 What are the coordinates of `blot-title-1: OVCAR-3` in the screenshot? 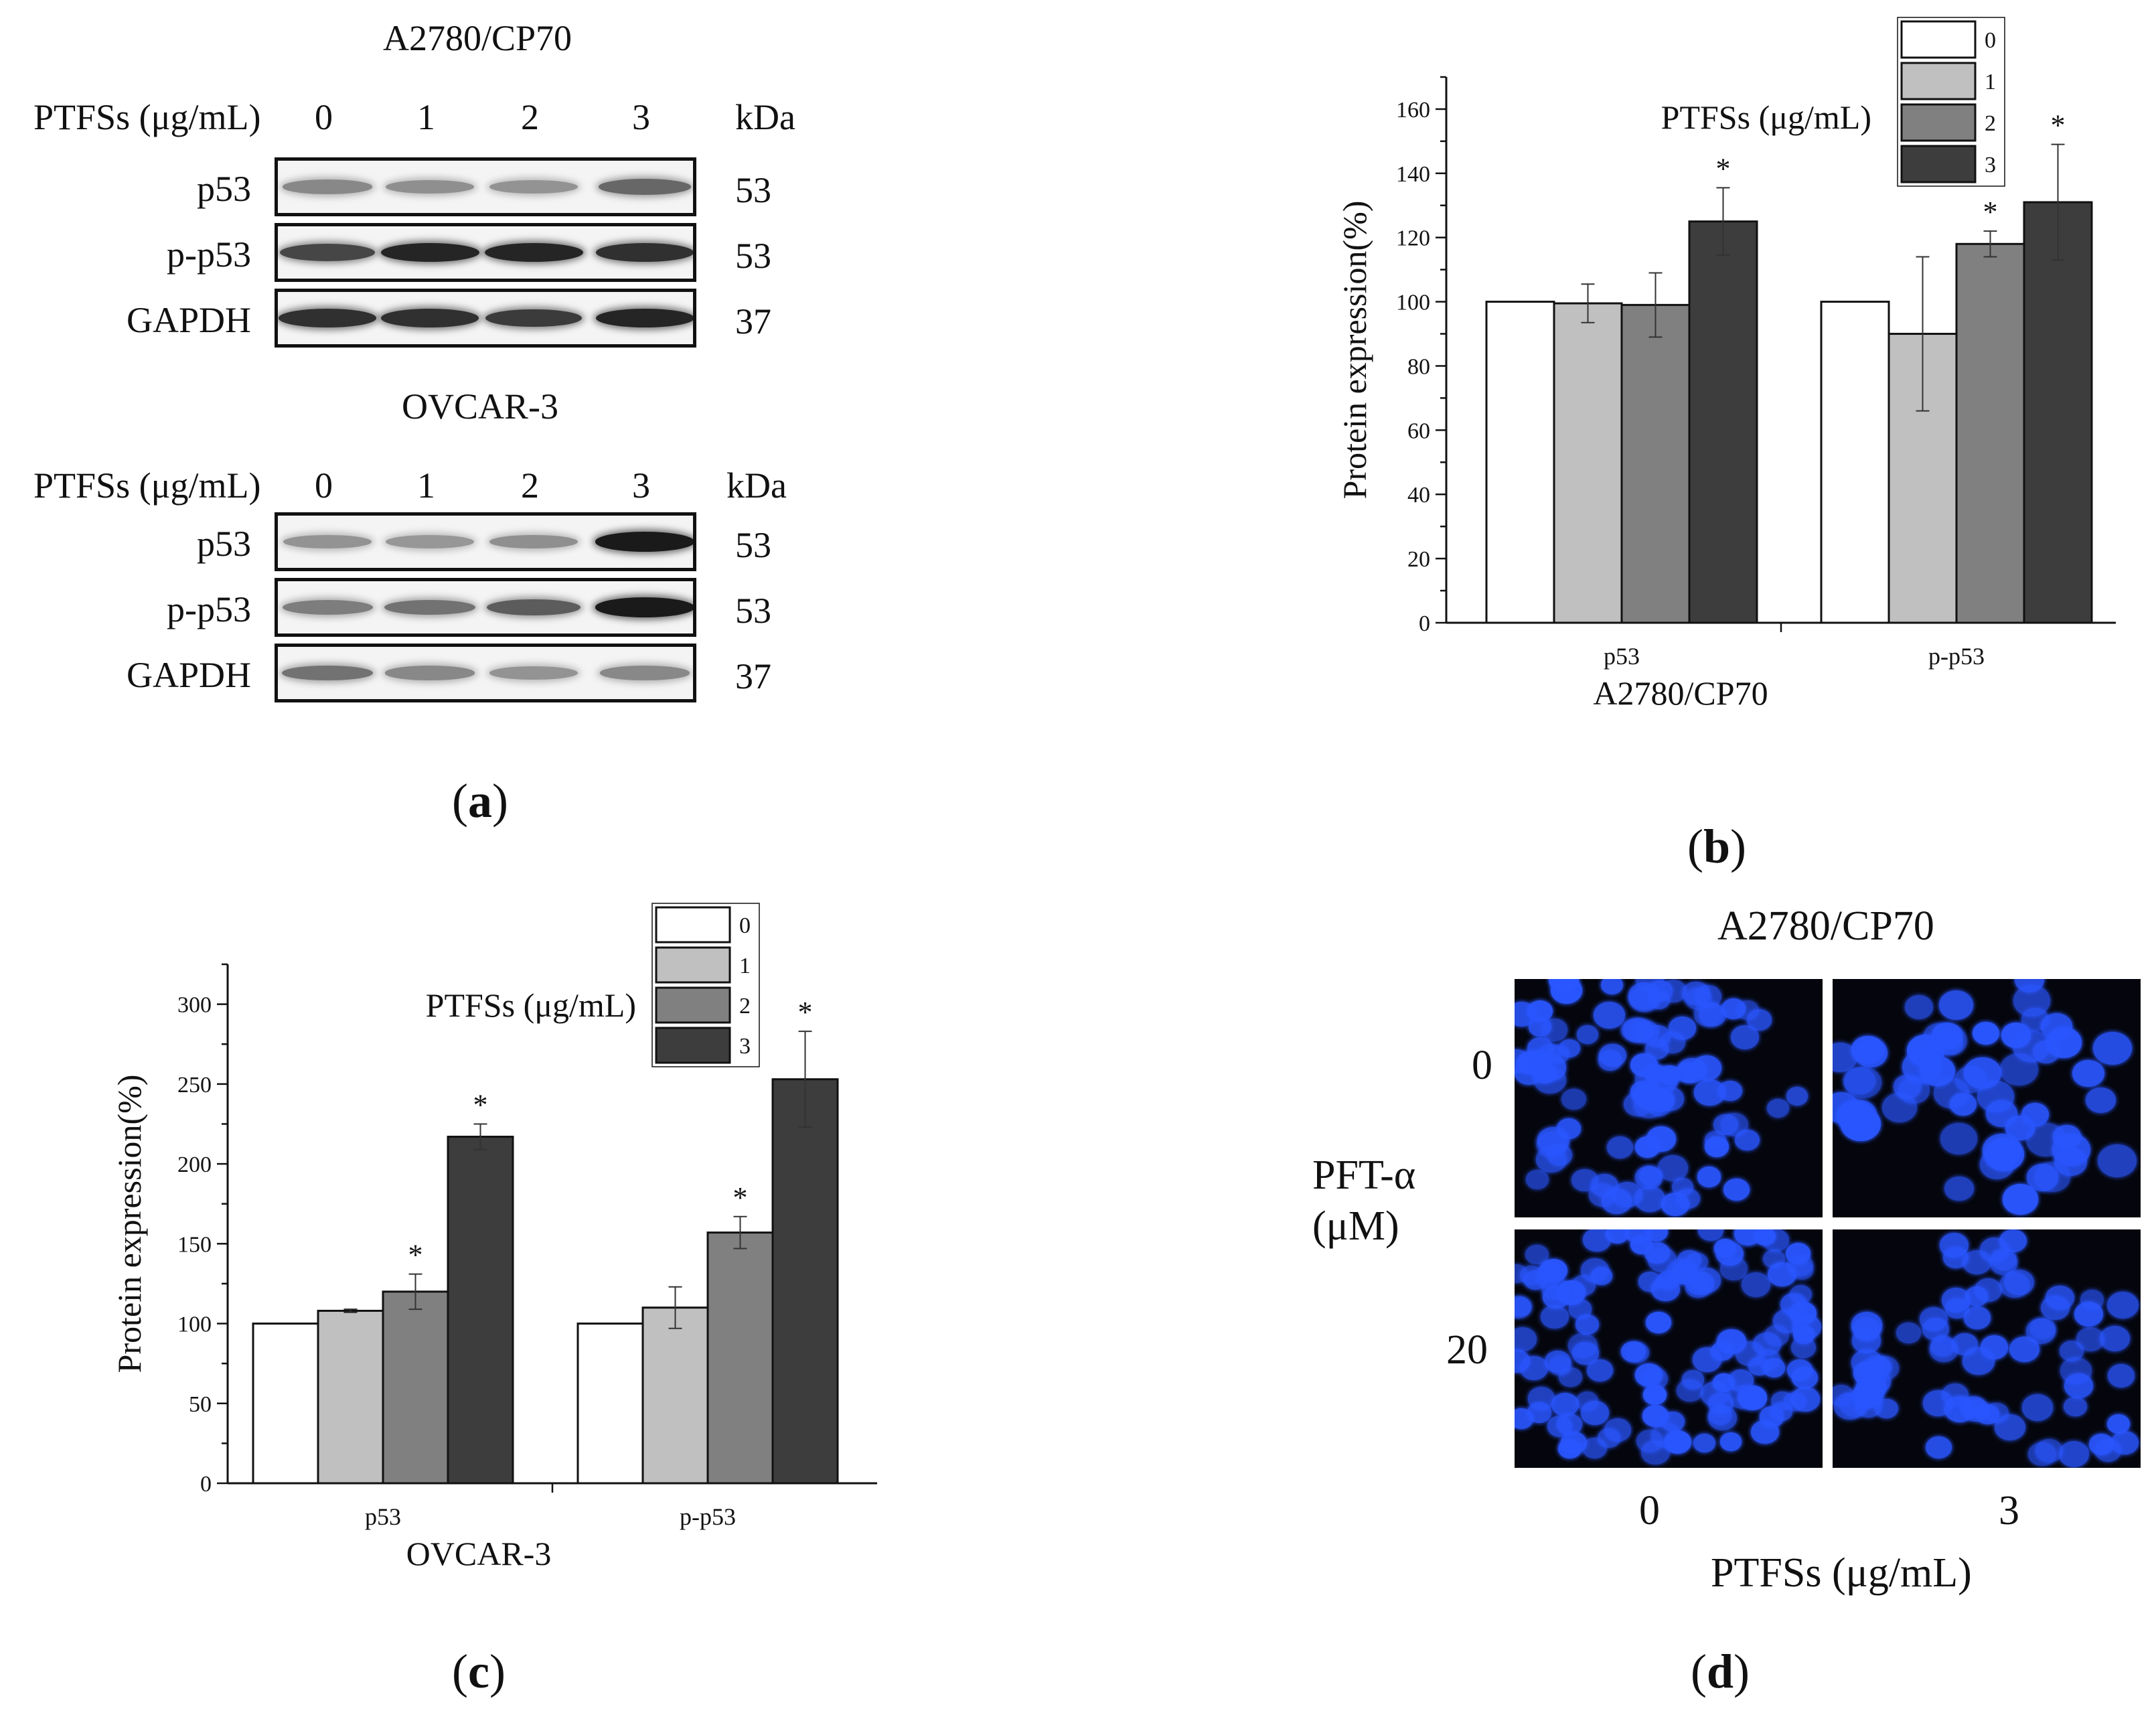 It's located at (480, 406).